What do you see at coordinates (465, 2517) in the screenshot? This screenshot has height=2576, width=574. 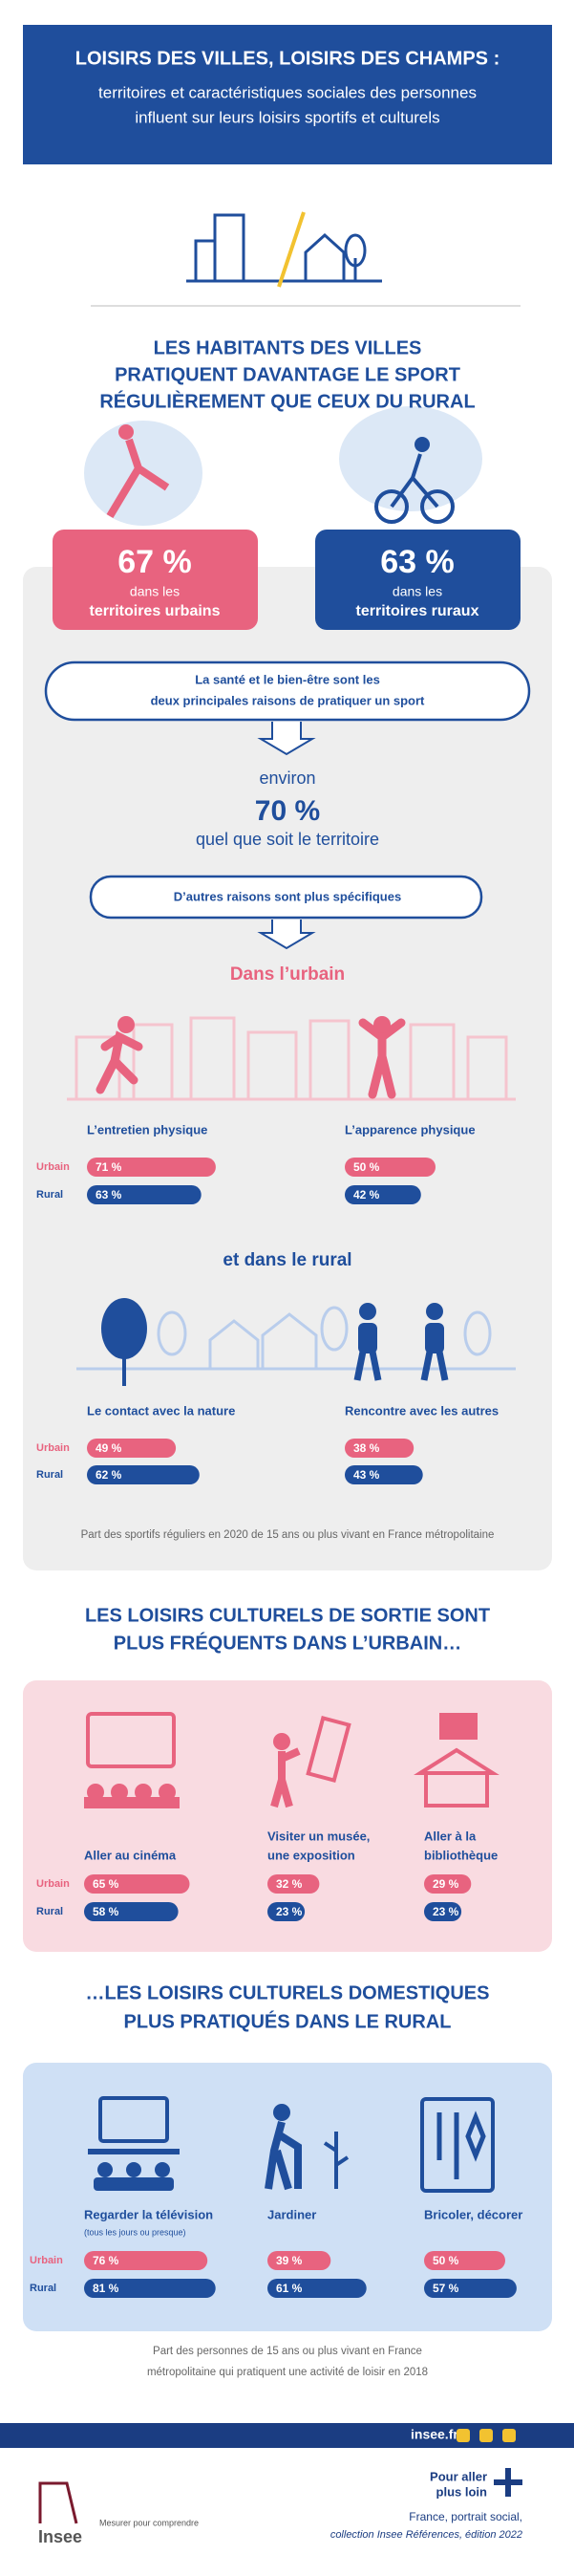 I see `reference: France, portrait social,` at bounding box center [465, 2517].